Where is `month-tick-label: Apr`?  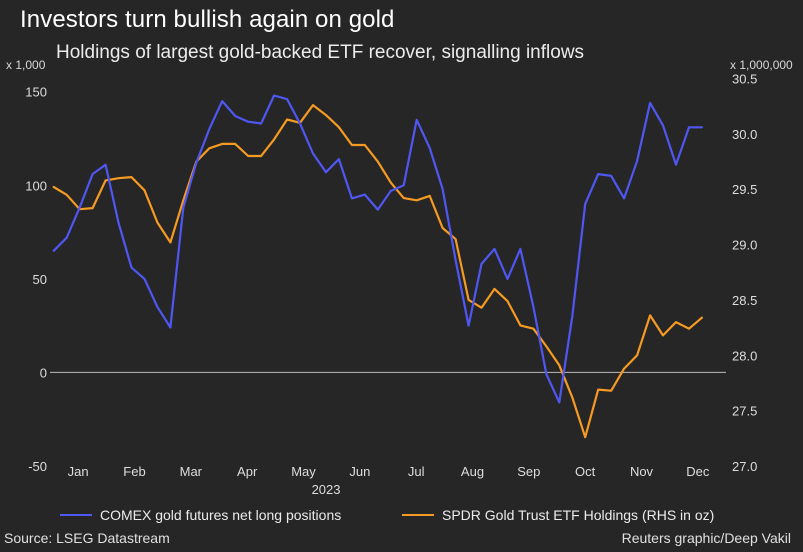 month-tick-label: Apr is located at coordinates (247, 471).